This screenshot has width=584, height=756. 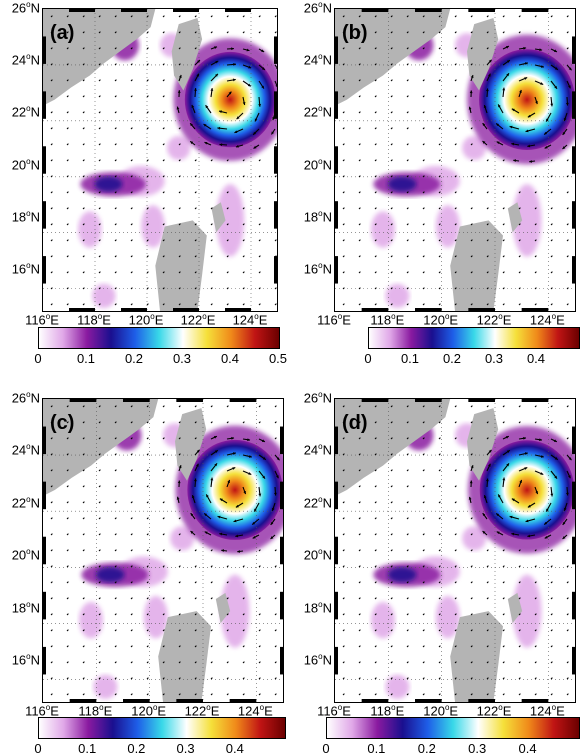 What do you see at coordinates (162, 728) in the screenshot?
I see `colorbar` at bounding box center [162, 728].